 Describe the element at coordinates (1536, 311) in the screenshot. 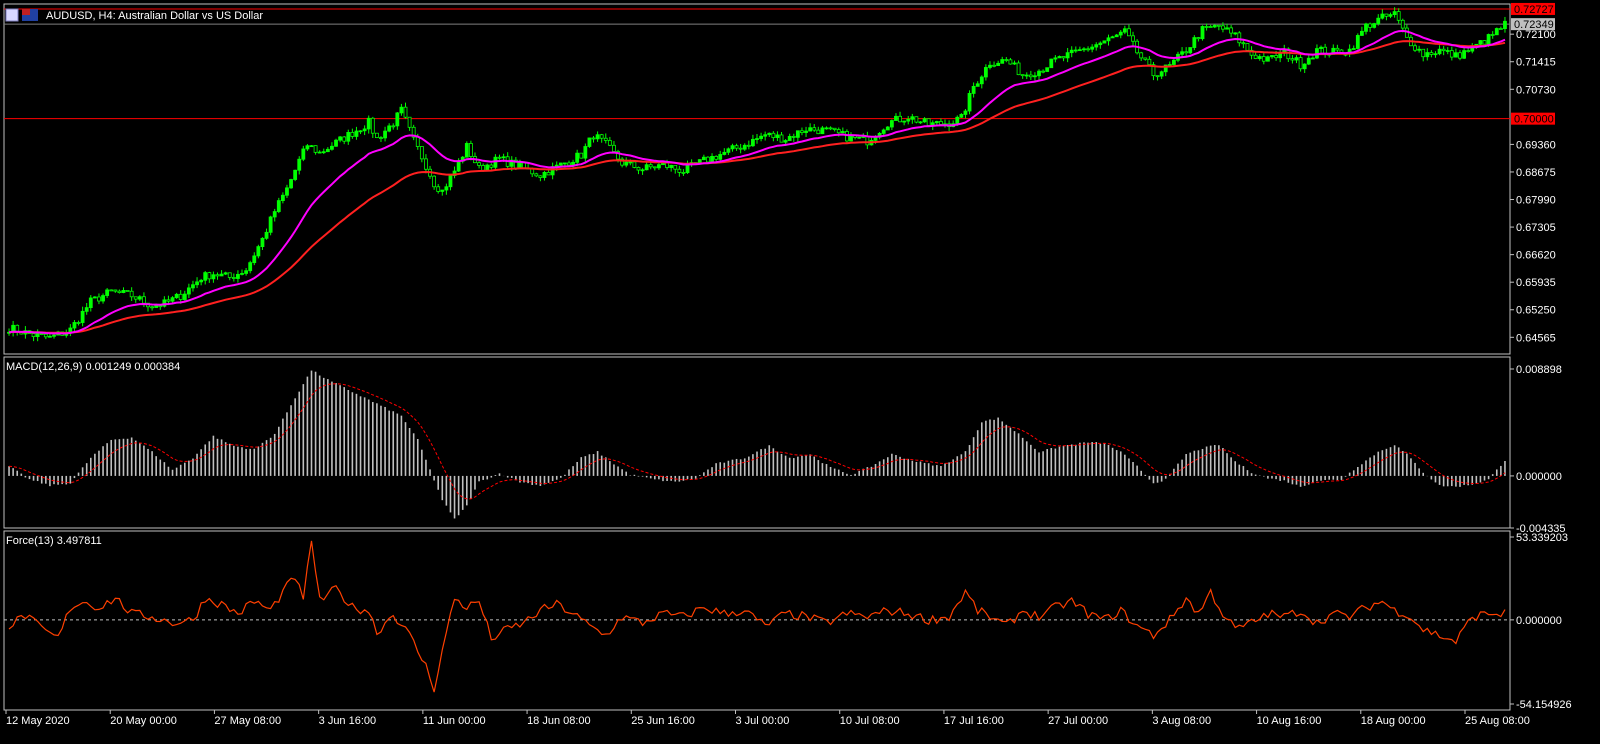

I see `y-tick-label: 0.65250` at that location.